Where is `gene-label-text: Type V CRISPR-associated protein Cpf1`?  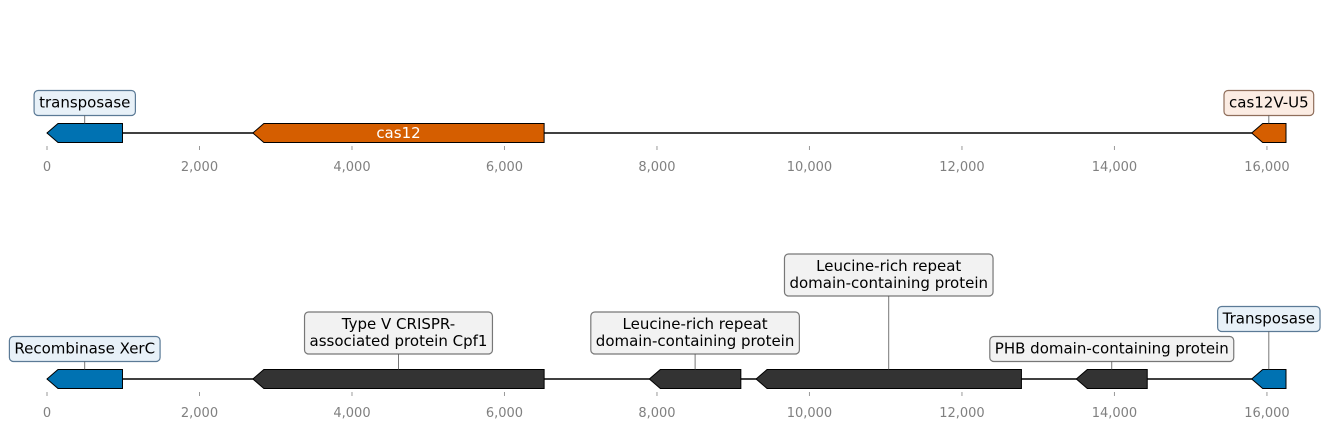
gene-label-text: Type V CRISPR-associated protein Cpf1 is located at coordinates (399, 332).